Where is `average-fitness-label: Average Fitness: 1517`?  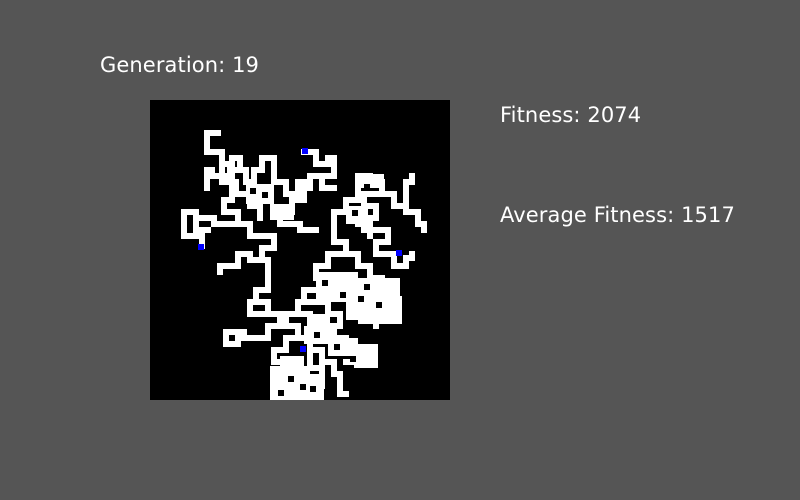
average-fitness-label: Average Fitness: 1517 is located at coordinates (617, 215).